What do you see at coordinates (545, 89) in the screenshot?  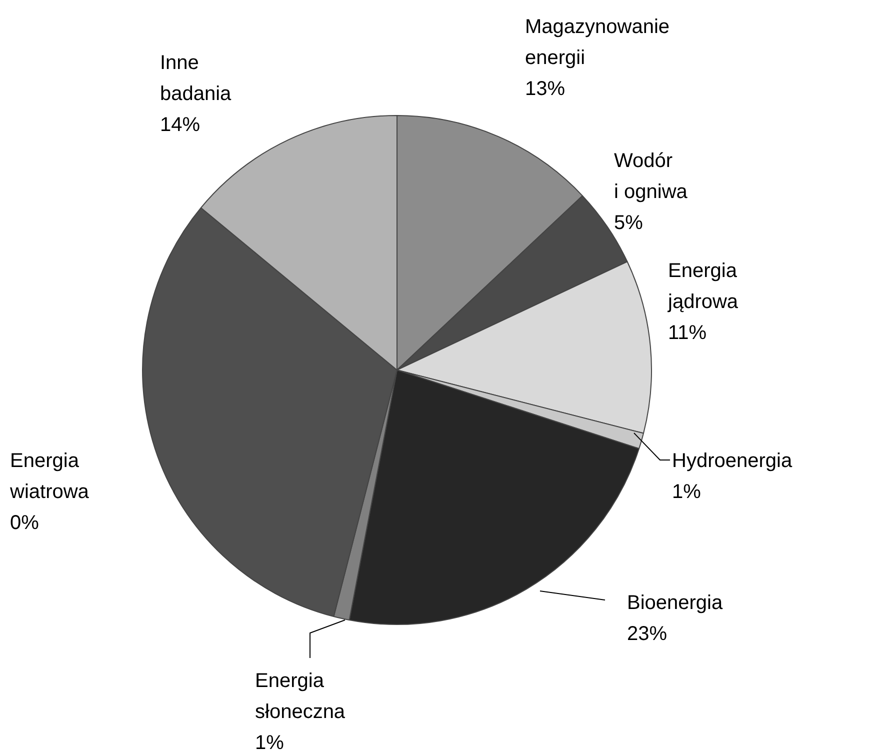 I see `data-label: 13%` at bounding box center [545, 89].